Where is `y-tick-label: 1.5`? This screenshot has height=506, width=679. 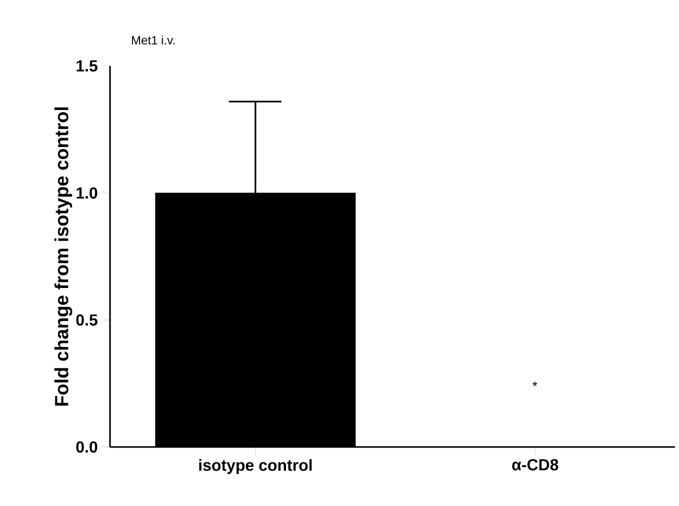
y-tick-label: 1.5 is located at coordinates (87, 66).